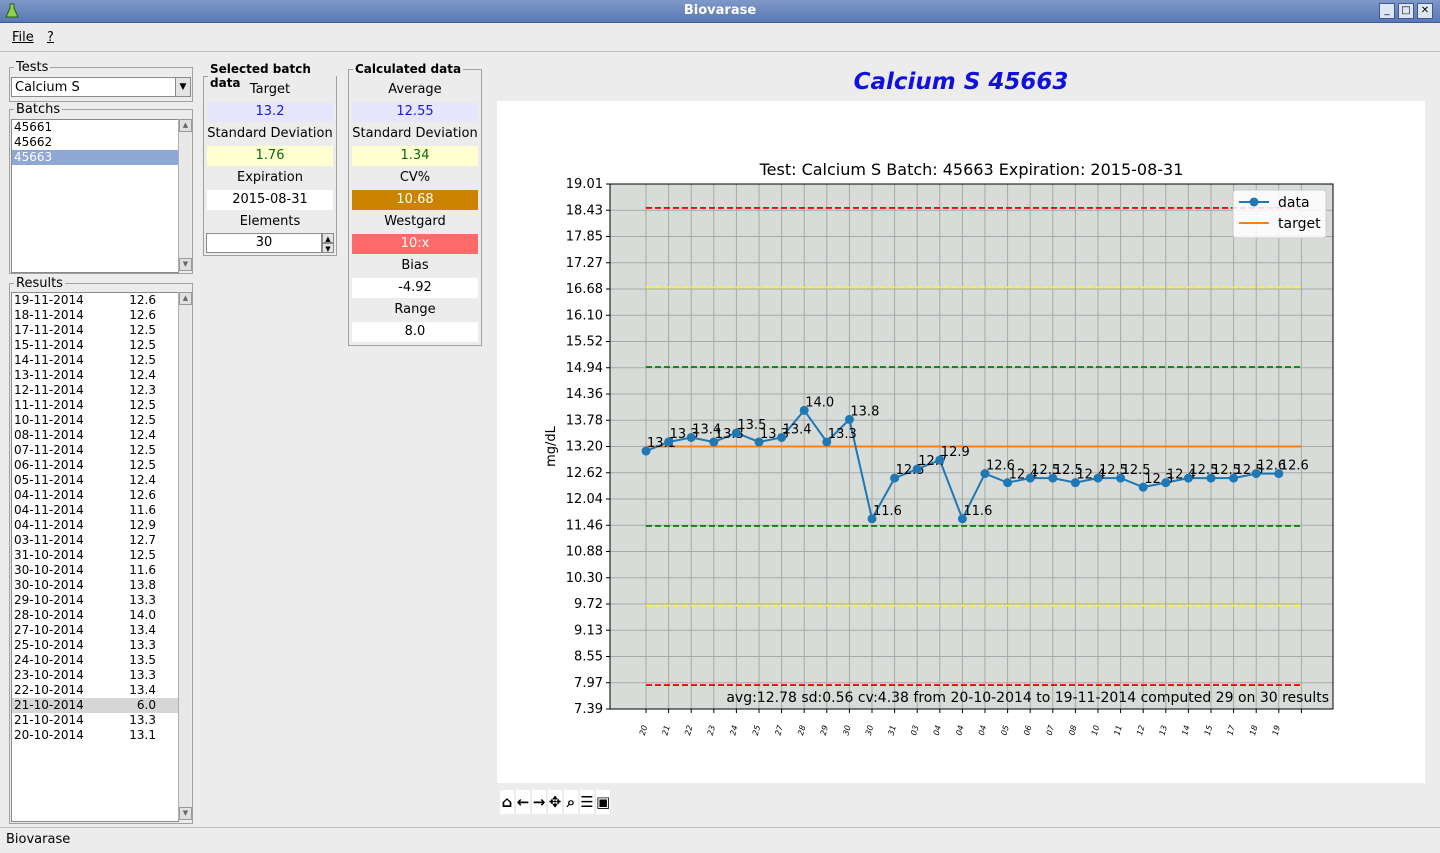 This screenshot has height=853, width=1440. Describe the element at coordinates (49, 675) in the screenshot. I see `result-date: 23-10-2014` at that location.